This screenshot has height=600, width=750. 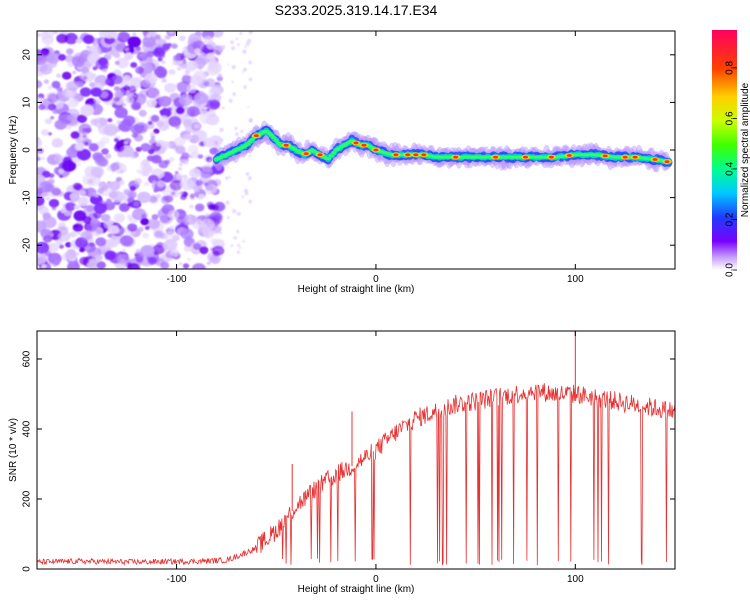 What do you see at coordinates (575, 579) in the screenshot?
I see `x-tick-label: 100` at bounding box center [575, 579].